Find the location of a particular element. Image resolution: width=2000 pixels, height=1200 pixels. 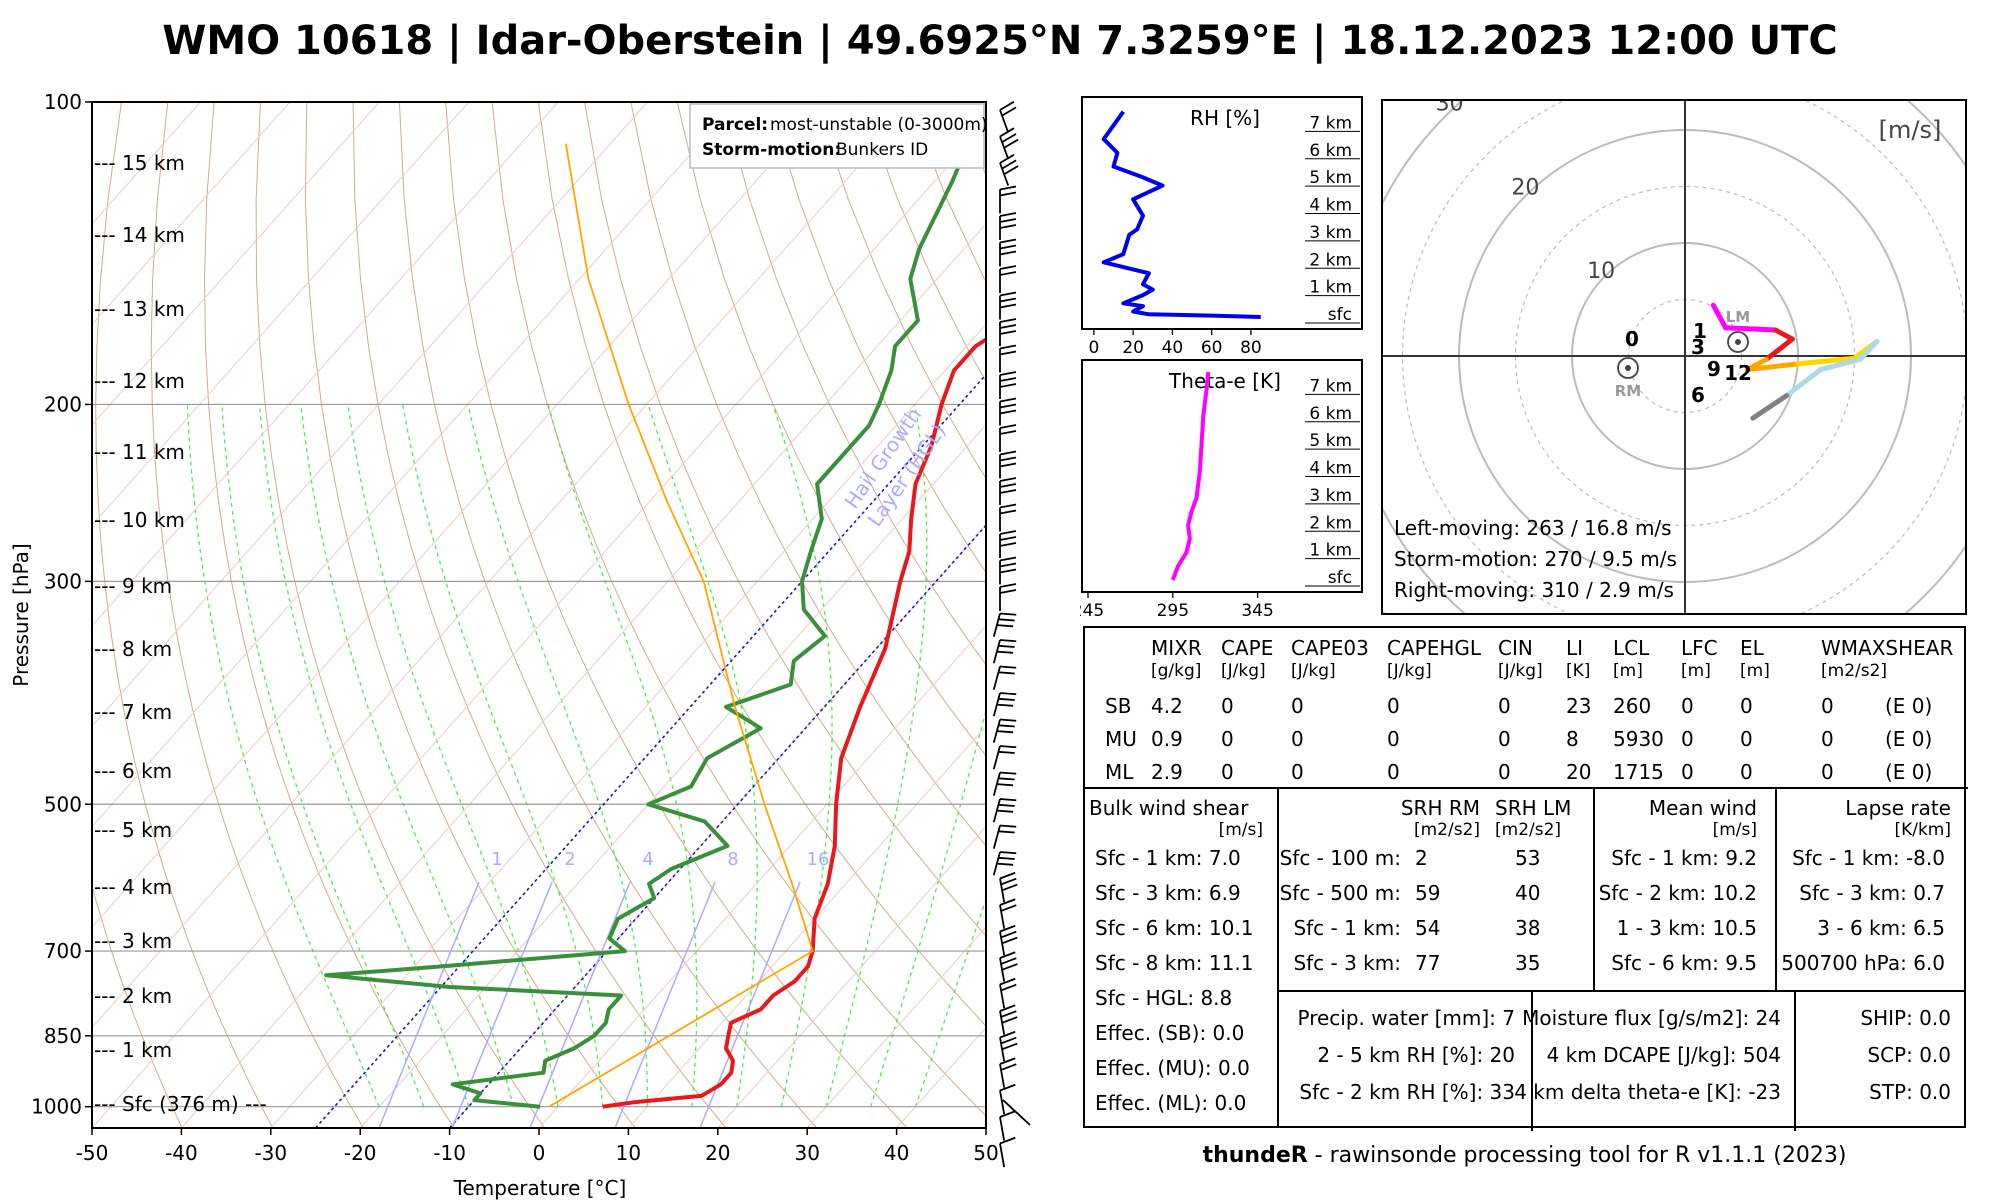

index-unit: [m2/s2] is located at coordinates (1854, 671).